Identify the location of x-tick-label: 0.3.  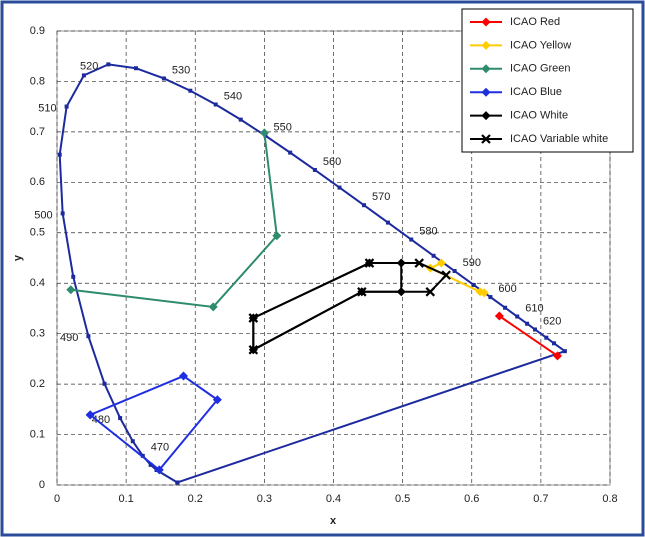
(264, 499).